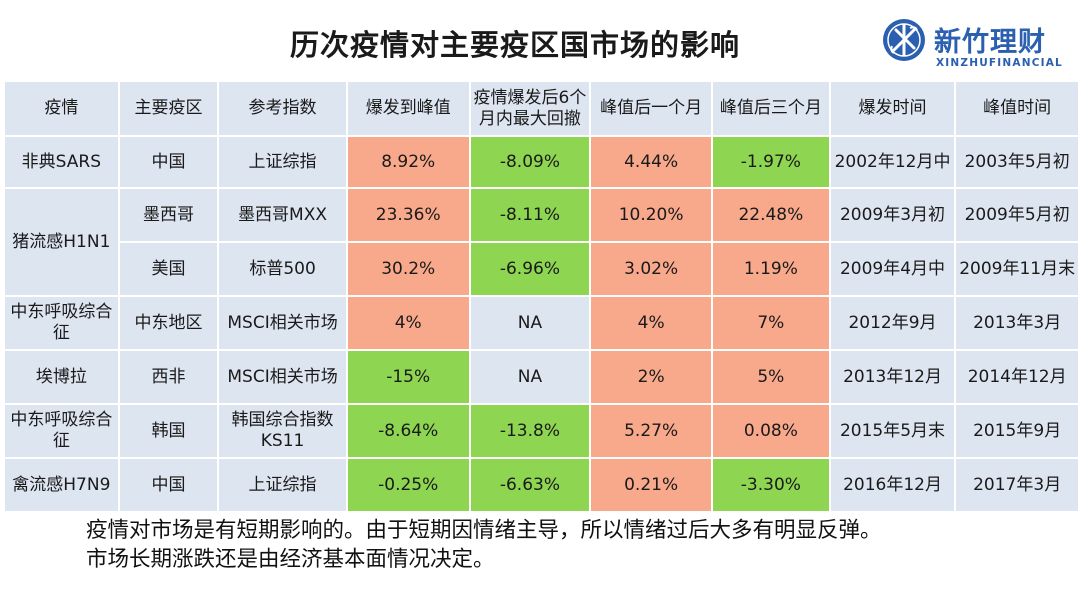 The image size is (1080, 597). What do you see at coordinates (770, 108) in the screenshot?
I see `header-cell: 峰值后三个月` at bounding box center [770, 108].